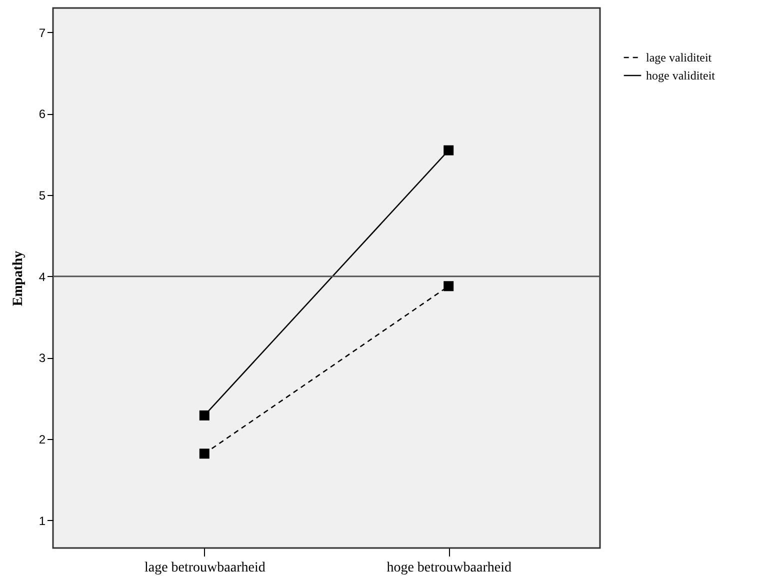  Describe the element at coordinates (681, 75) in the screenshot. I see `legend-label: hoge validiteit` at that location.